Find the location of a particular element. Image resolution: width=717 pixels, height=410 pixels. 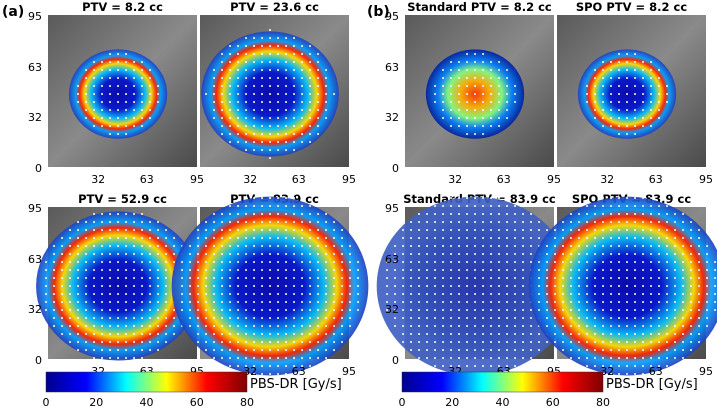

panel-title: PTV = 23.6 cc is located at coordinates (274, 7).